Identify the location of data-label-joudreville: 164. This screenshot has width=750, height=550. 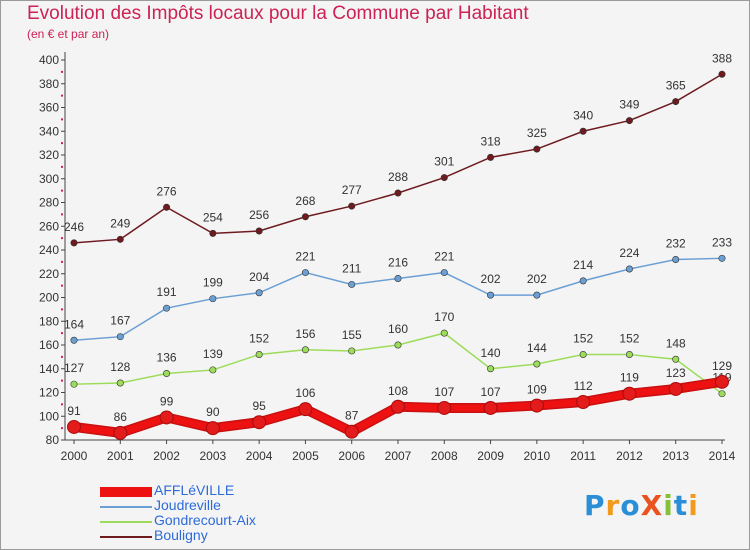
(74, 324).